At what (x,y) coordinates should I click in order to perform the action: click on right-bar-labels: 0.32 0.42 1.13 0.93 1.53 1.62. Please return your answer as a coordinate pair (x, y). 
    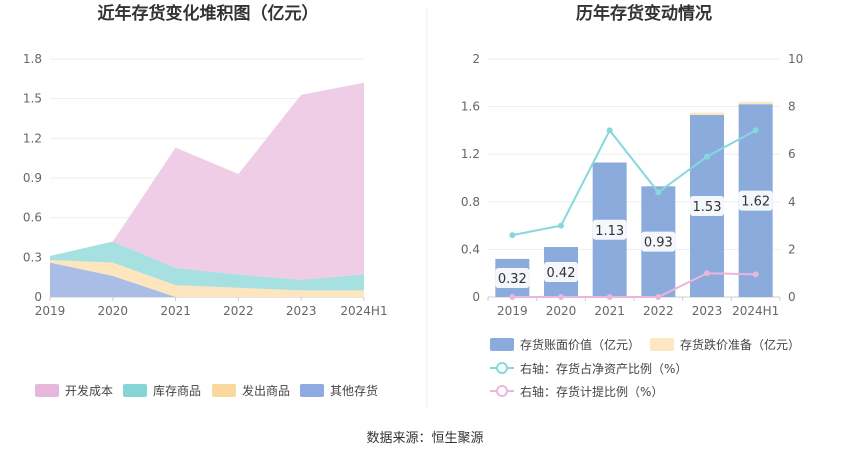
    Looking at the image, I should click on (634, 239).